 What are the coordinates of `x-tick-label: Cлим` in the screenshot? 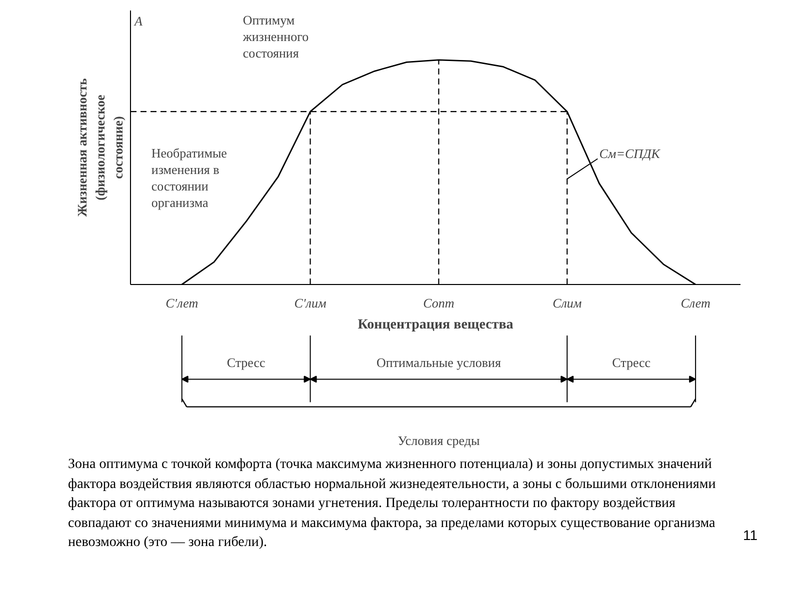 It's located at (567, 303).